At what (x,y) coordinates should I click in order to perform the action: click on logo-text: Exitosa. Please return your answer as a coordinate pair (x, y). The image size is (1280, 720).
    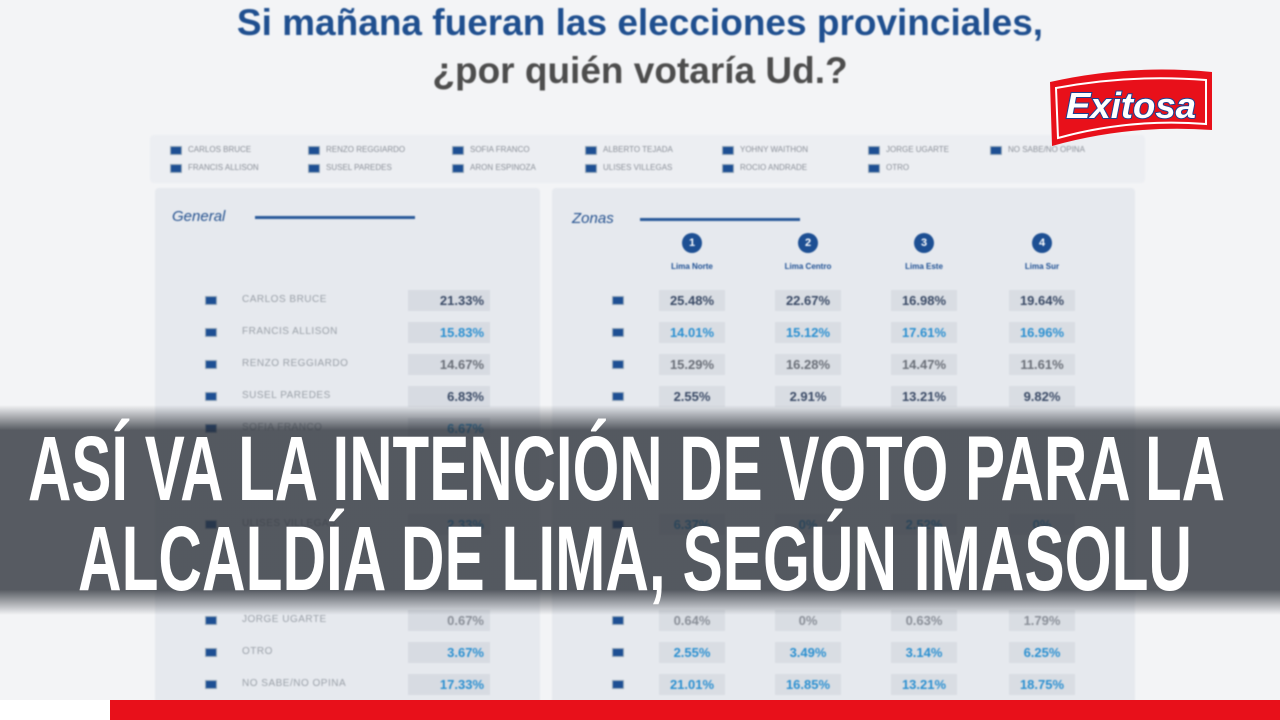
    Looking at the image, I should click on (1131, 105).